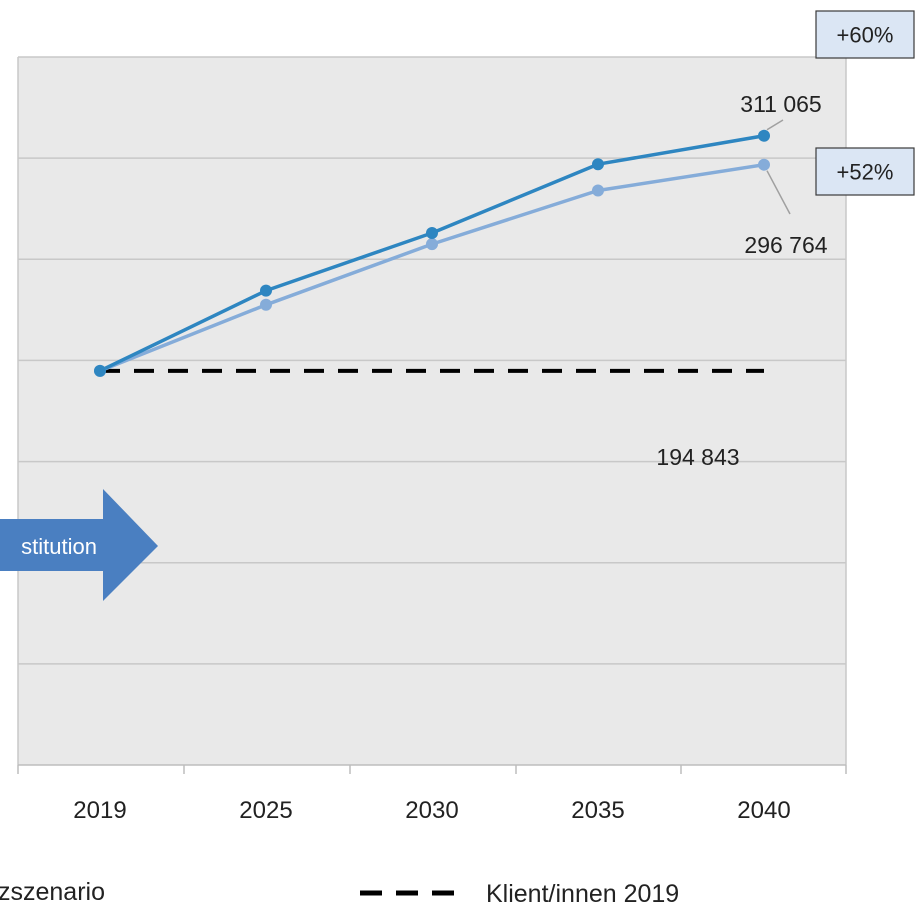 The height and width of the screenshot is (908, 919). I want to click on x-tick-label: 2035, so click(597, 810).